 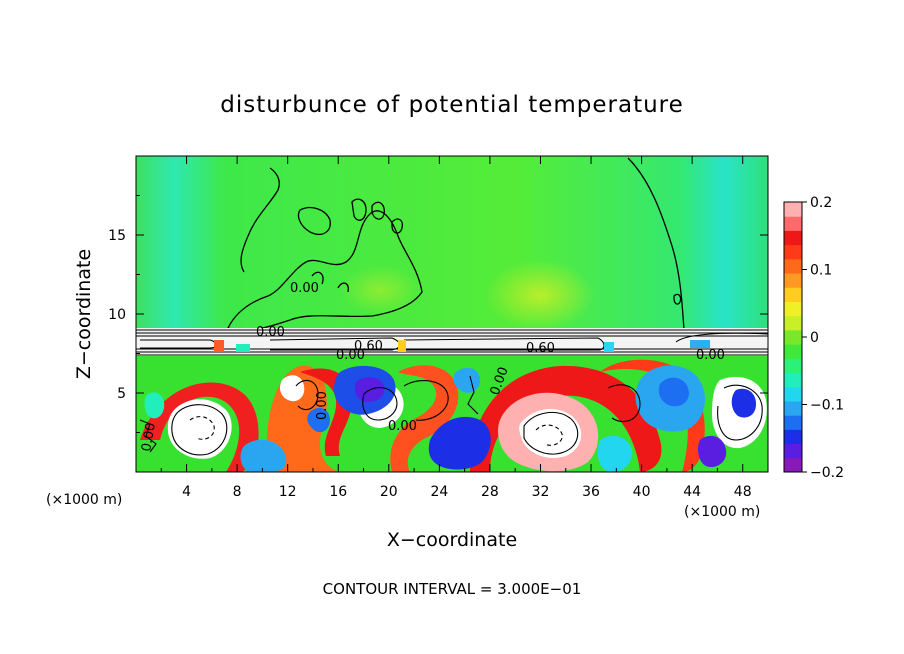 I want to click on y-axis-label: Z−coordinate, so click(x=84, y=314).